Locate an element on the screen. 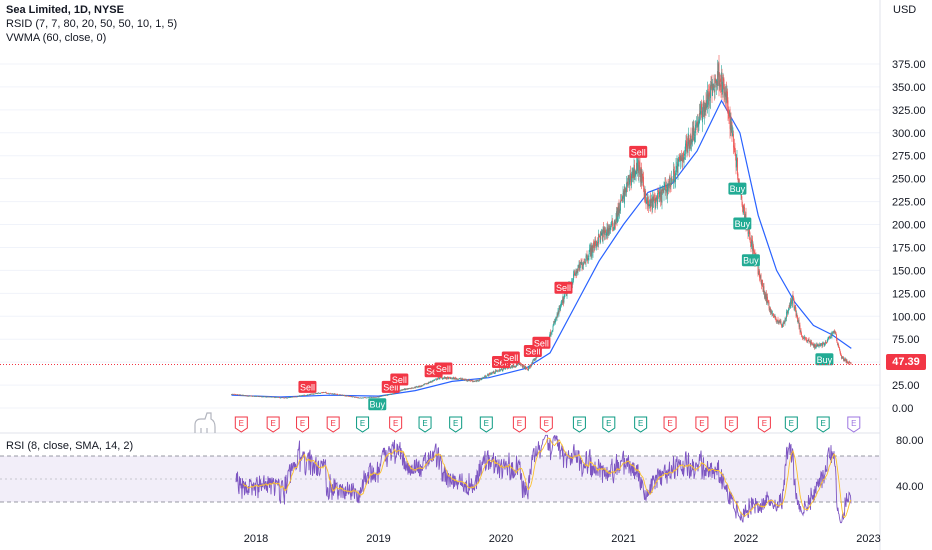 This screenshot has height=550, width=932. rsi-y-axis: 80.00 40.00 is located at coordinates (910, 464).